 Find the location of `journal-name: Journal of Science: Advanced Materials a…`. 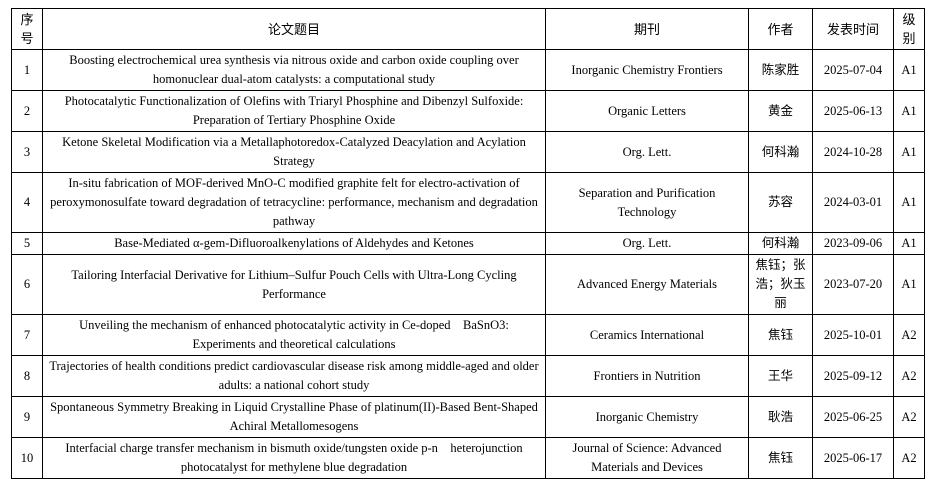

journal-name: Journal of Science: Advanced Materials a… is located at coordinates (647, 458).